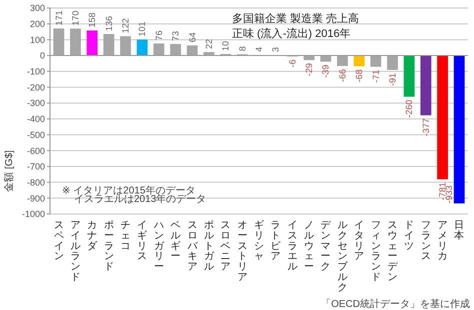 The height and width of the screenshot is (310, 474). I want to click on y-tick-label: -1000, so click(33, 214).